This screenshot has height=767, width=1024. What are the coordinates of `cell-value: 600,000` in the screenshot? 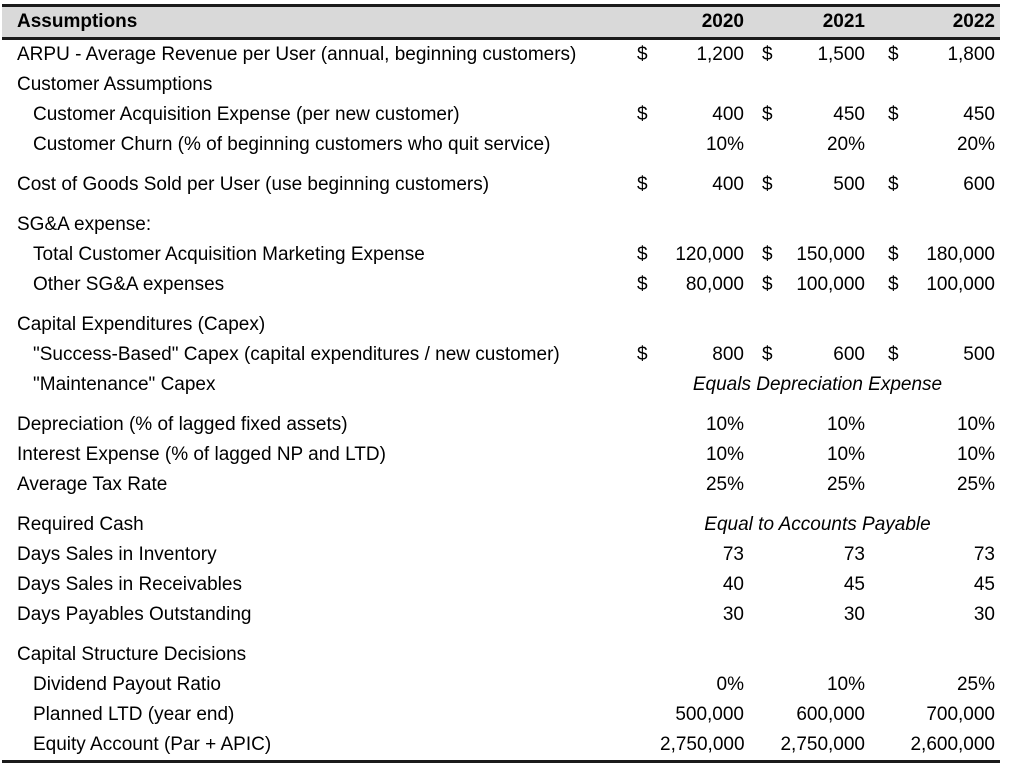 It's located at (830, 714).